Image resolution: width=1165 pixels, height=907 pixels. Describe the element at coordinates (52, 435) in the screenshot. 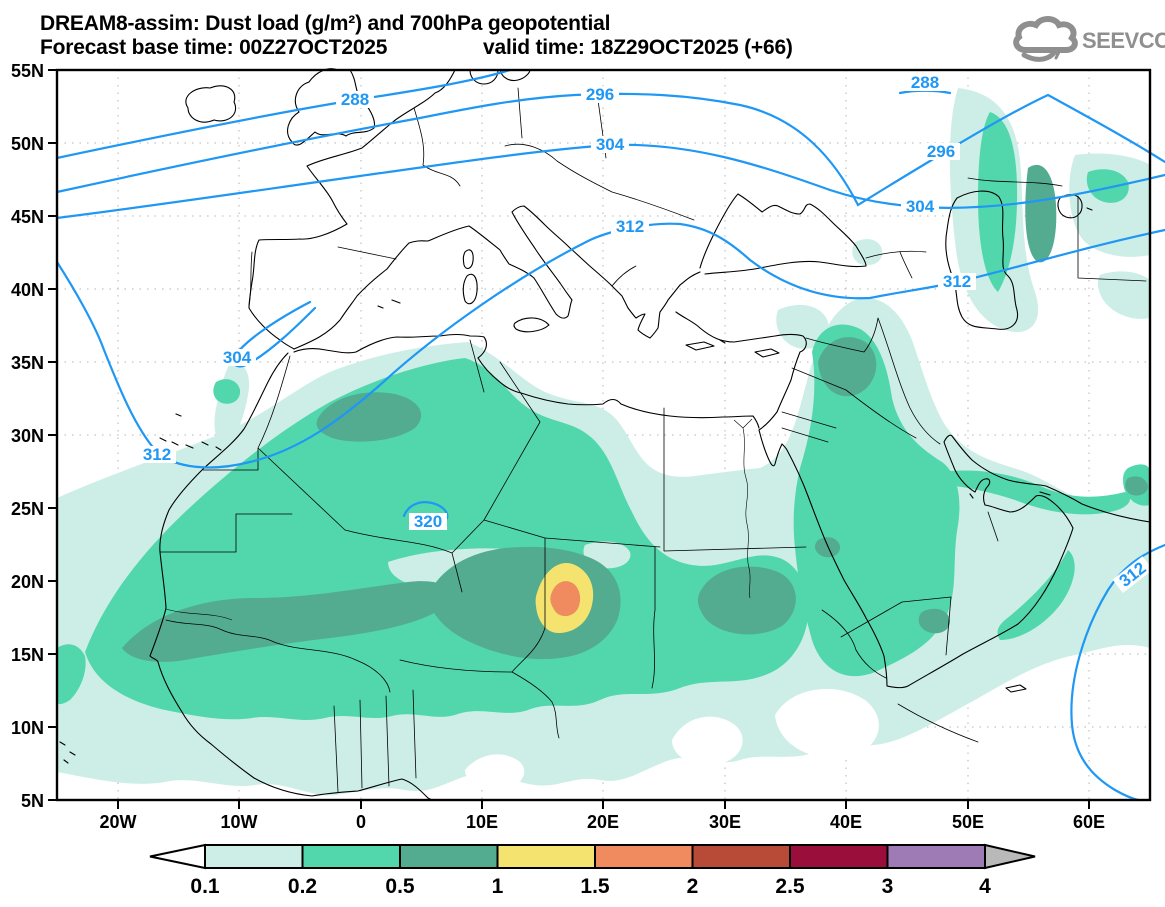

I see `lat-ticks` at that location.